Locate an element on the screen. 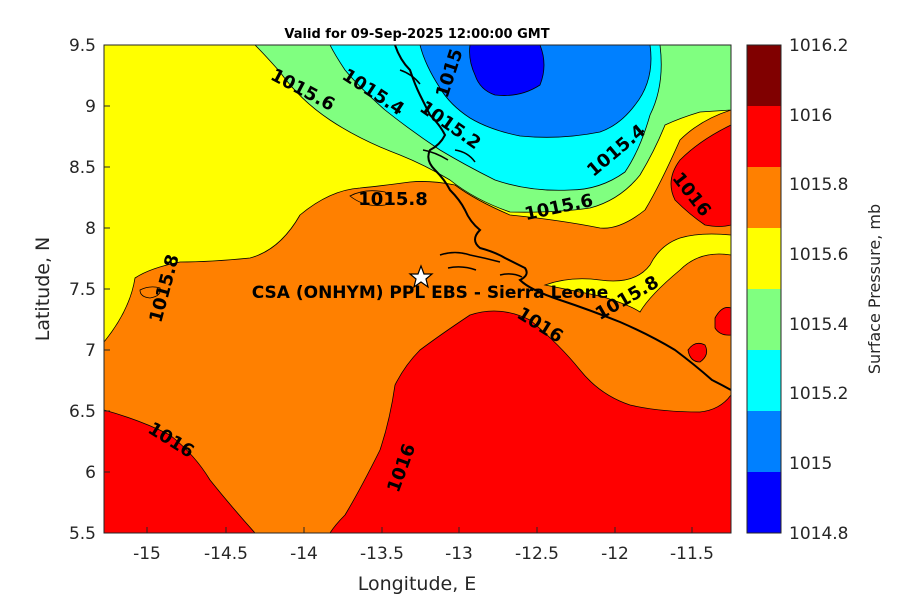 The height and width of the screenshot is (600, 900). star-icon is located at coordinates (421, 276).